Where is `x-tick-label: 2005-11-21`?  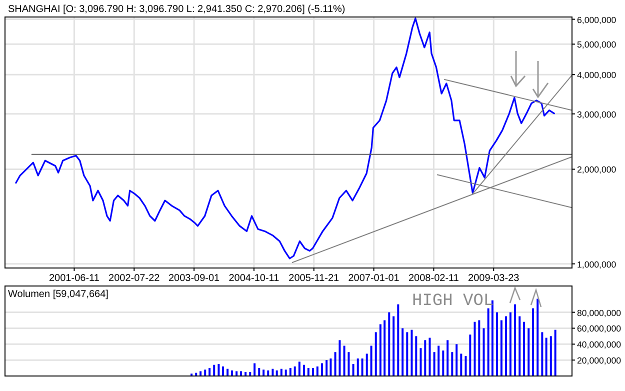
x-tick-label: 2005-11-21 is located at coordinates (314, 278).